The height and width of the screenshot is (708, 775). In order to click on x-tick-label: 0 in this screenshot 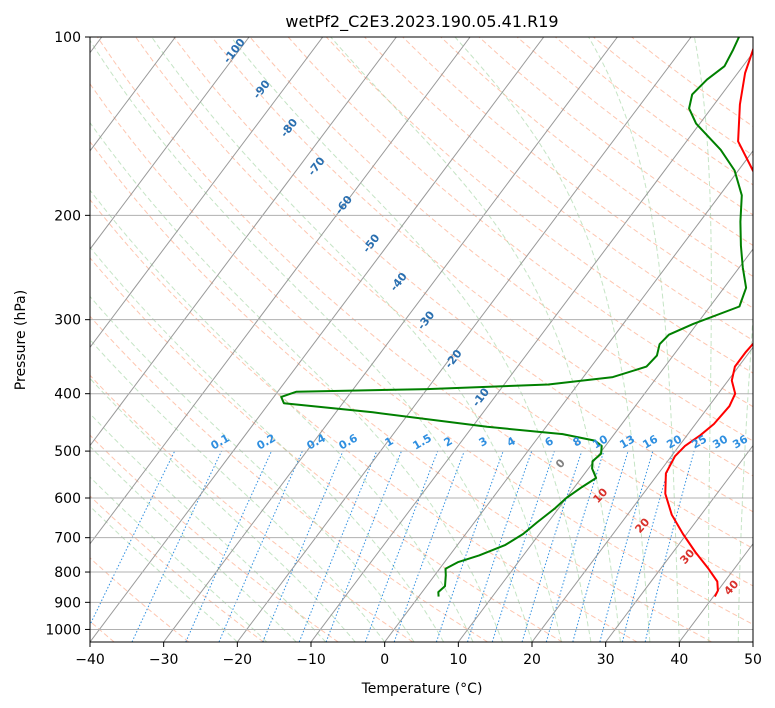, I will do `click(384, 660)`.